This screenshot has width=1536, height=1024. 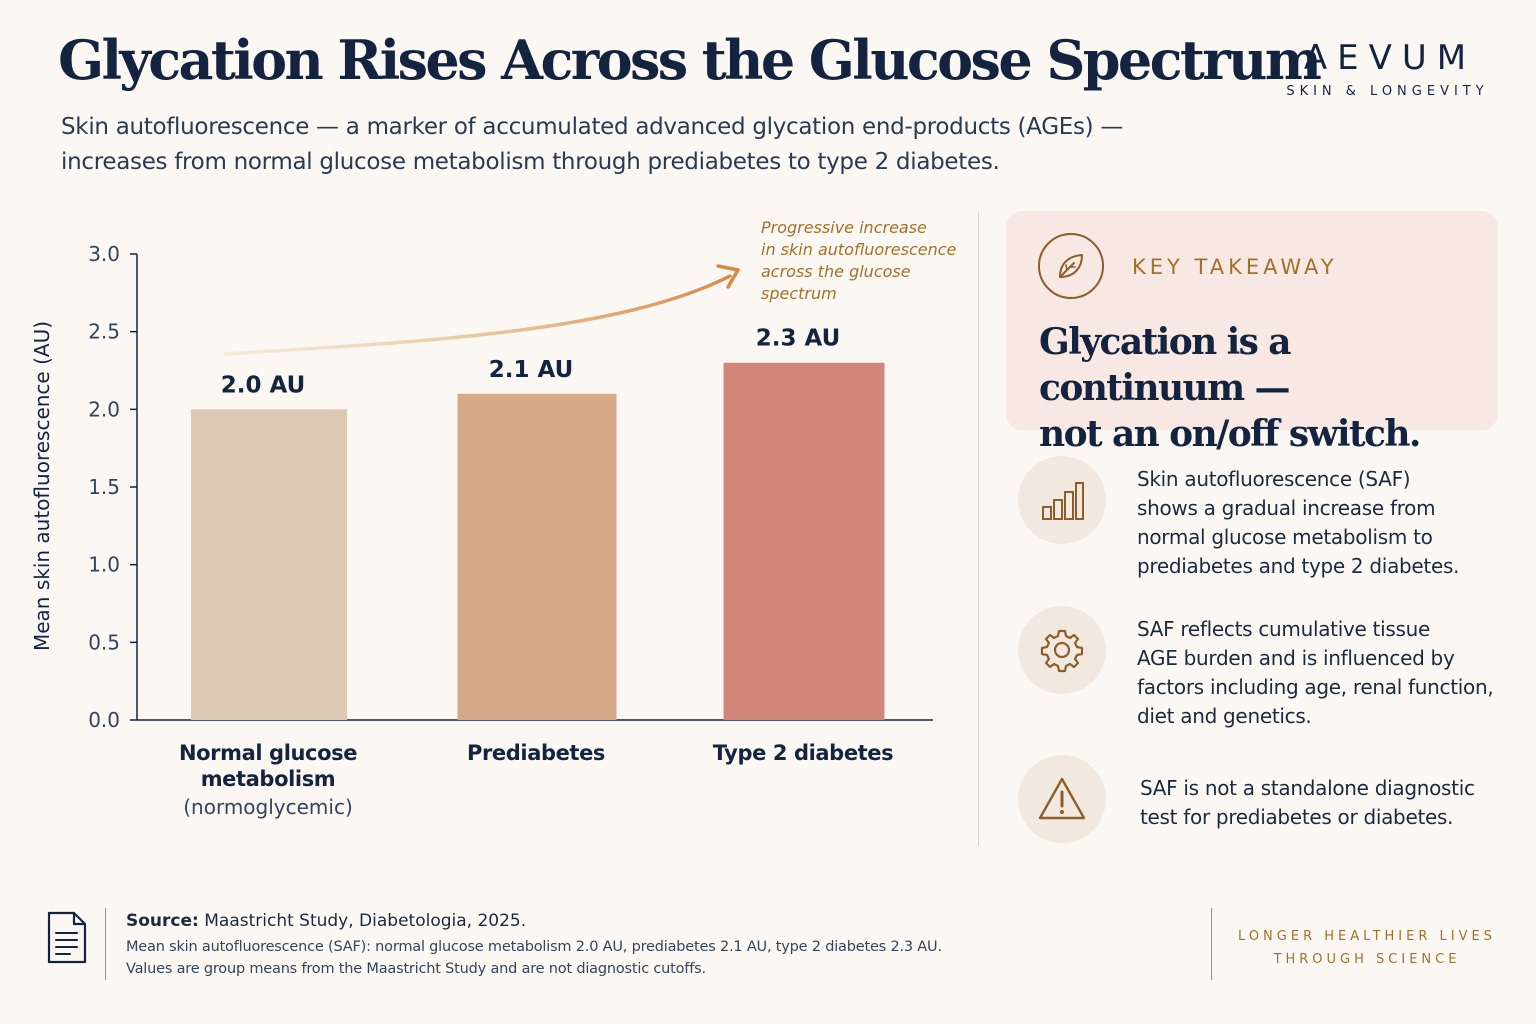 What do you see at coordinates (798, 339) in the screenshot?
I see `data-label: 2.3 AU` at bounding box center [798, 339].